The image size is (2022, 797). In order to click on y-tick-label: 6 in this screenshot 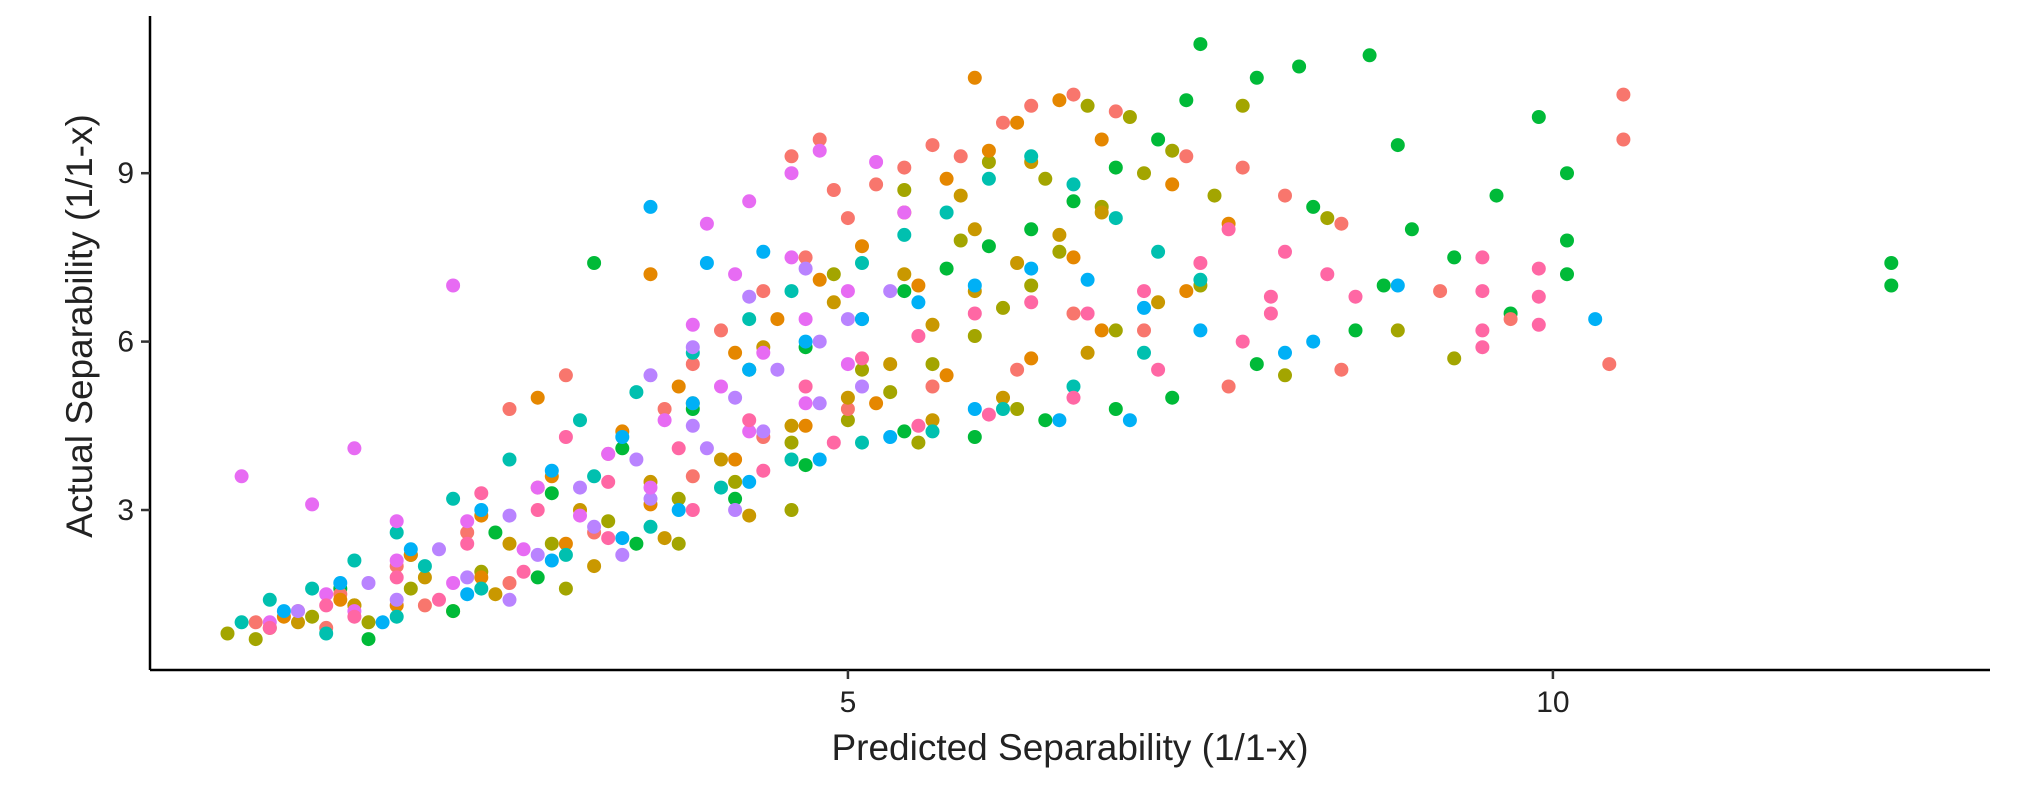, I will do `click(125, 342)`.